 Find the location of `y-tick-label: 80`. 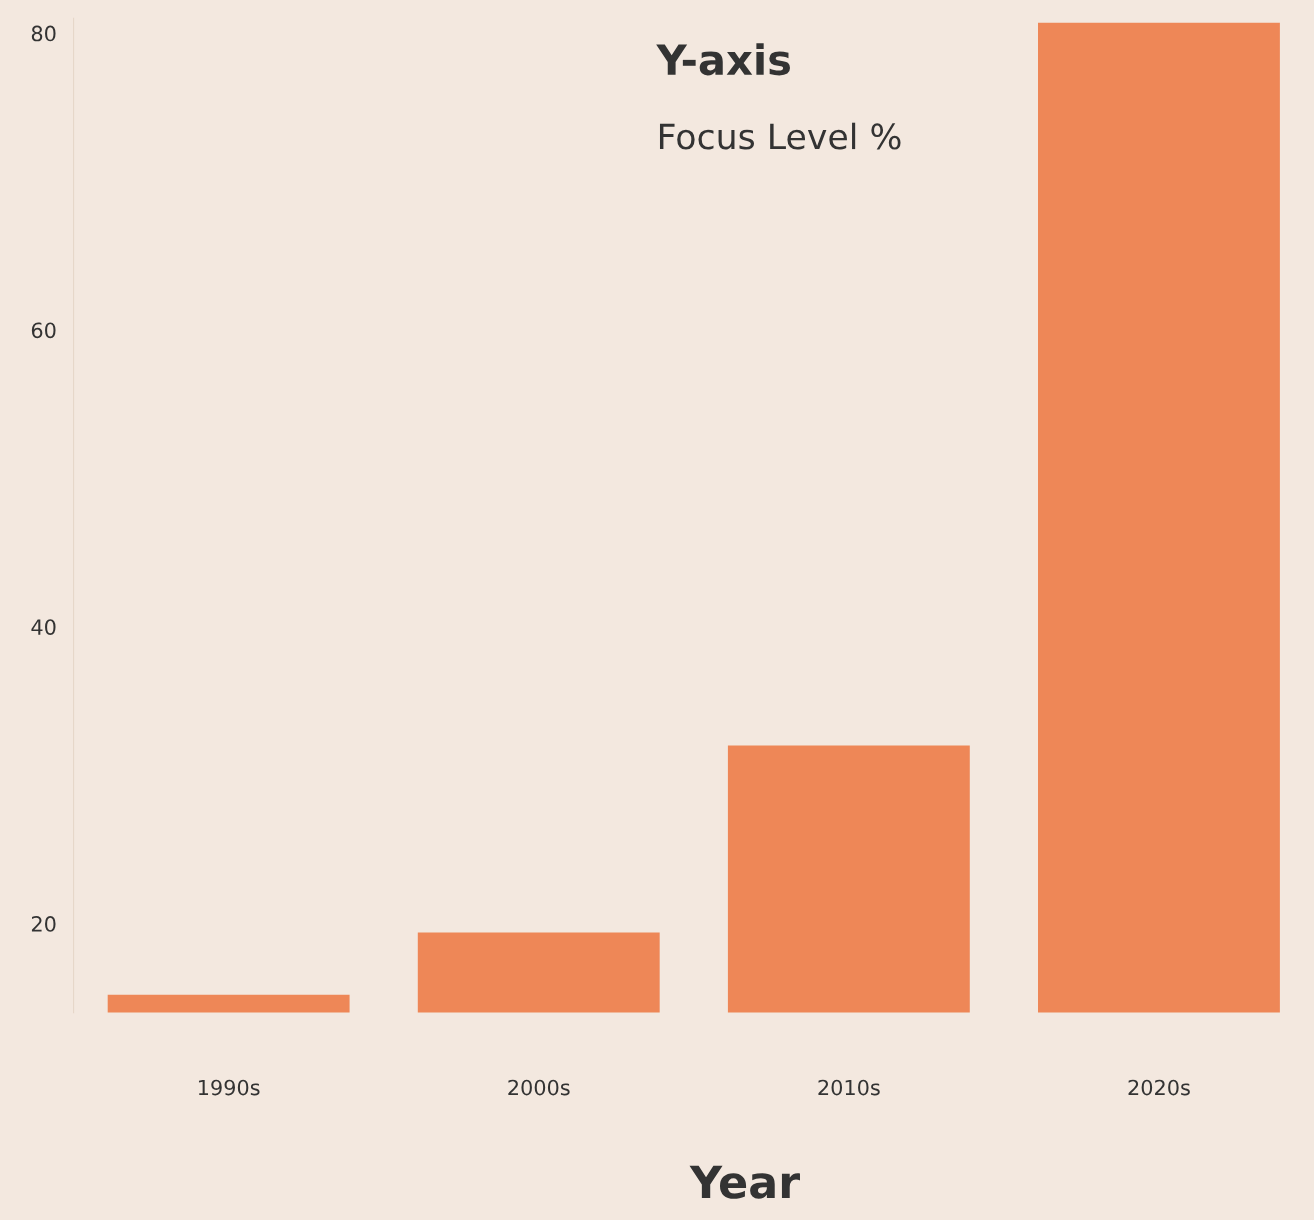

y-tick-label: 80 is located at coordinates (43, 33).